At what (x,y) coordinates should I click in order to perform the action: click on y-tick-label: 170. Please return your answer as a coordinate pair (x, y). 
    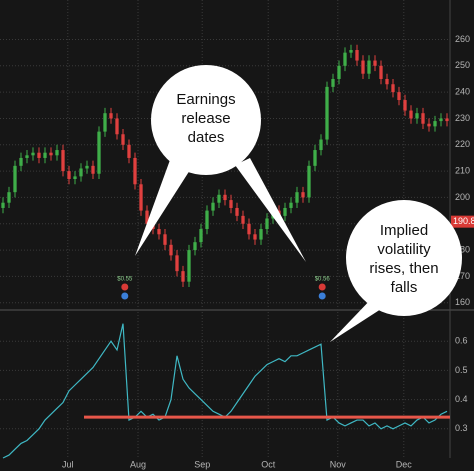
    Looking at the image, I should click on (462, 276).